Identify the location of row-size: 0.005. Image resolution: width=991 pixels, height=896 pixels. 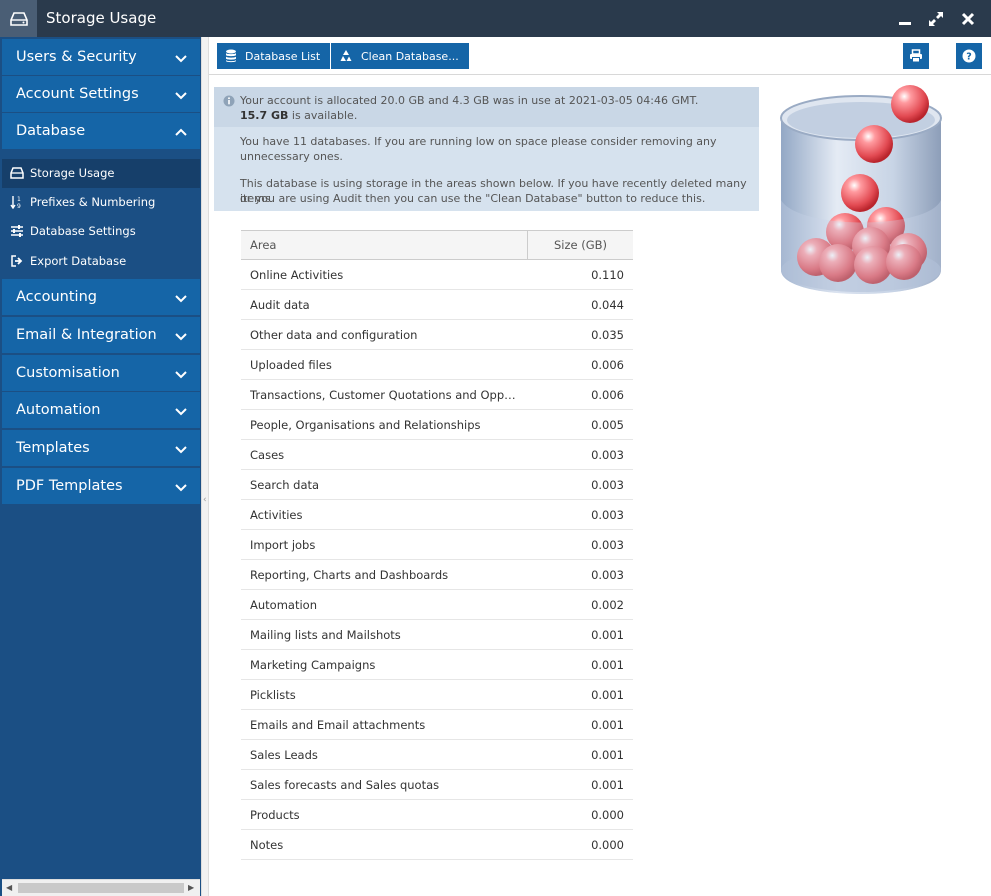
(607, 425).